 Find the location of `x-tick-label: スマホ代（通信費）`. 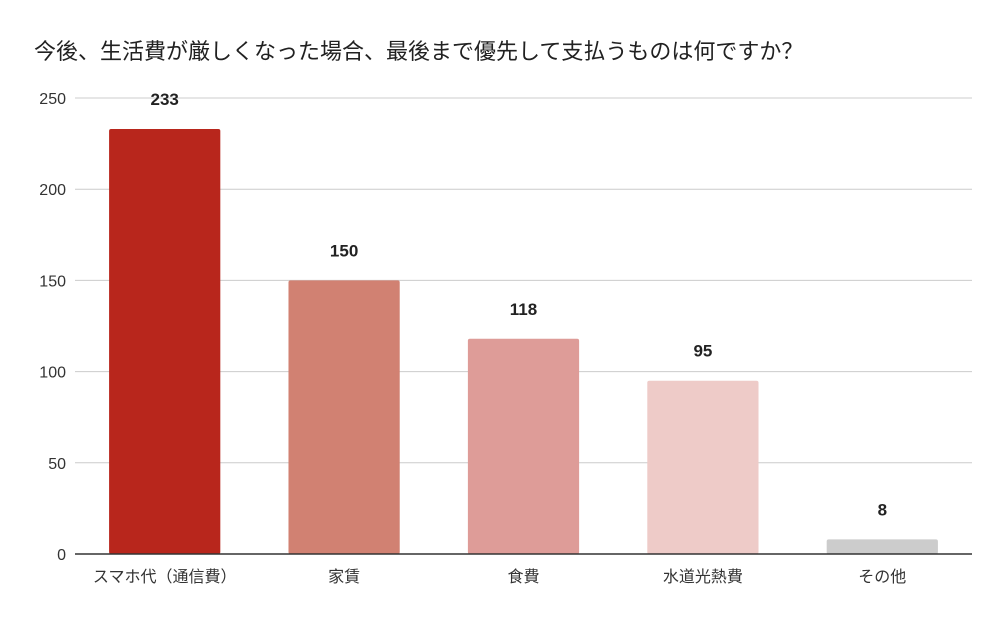

x-tick-label: スマホ代（通信費） is located at coordinates (165, 576).